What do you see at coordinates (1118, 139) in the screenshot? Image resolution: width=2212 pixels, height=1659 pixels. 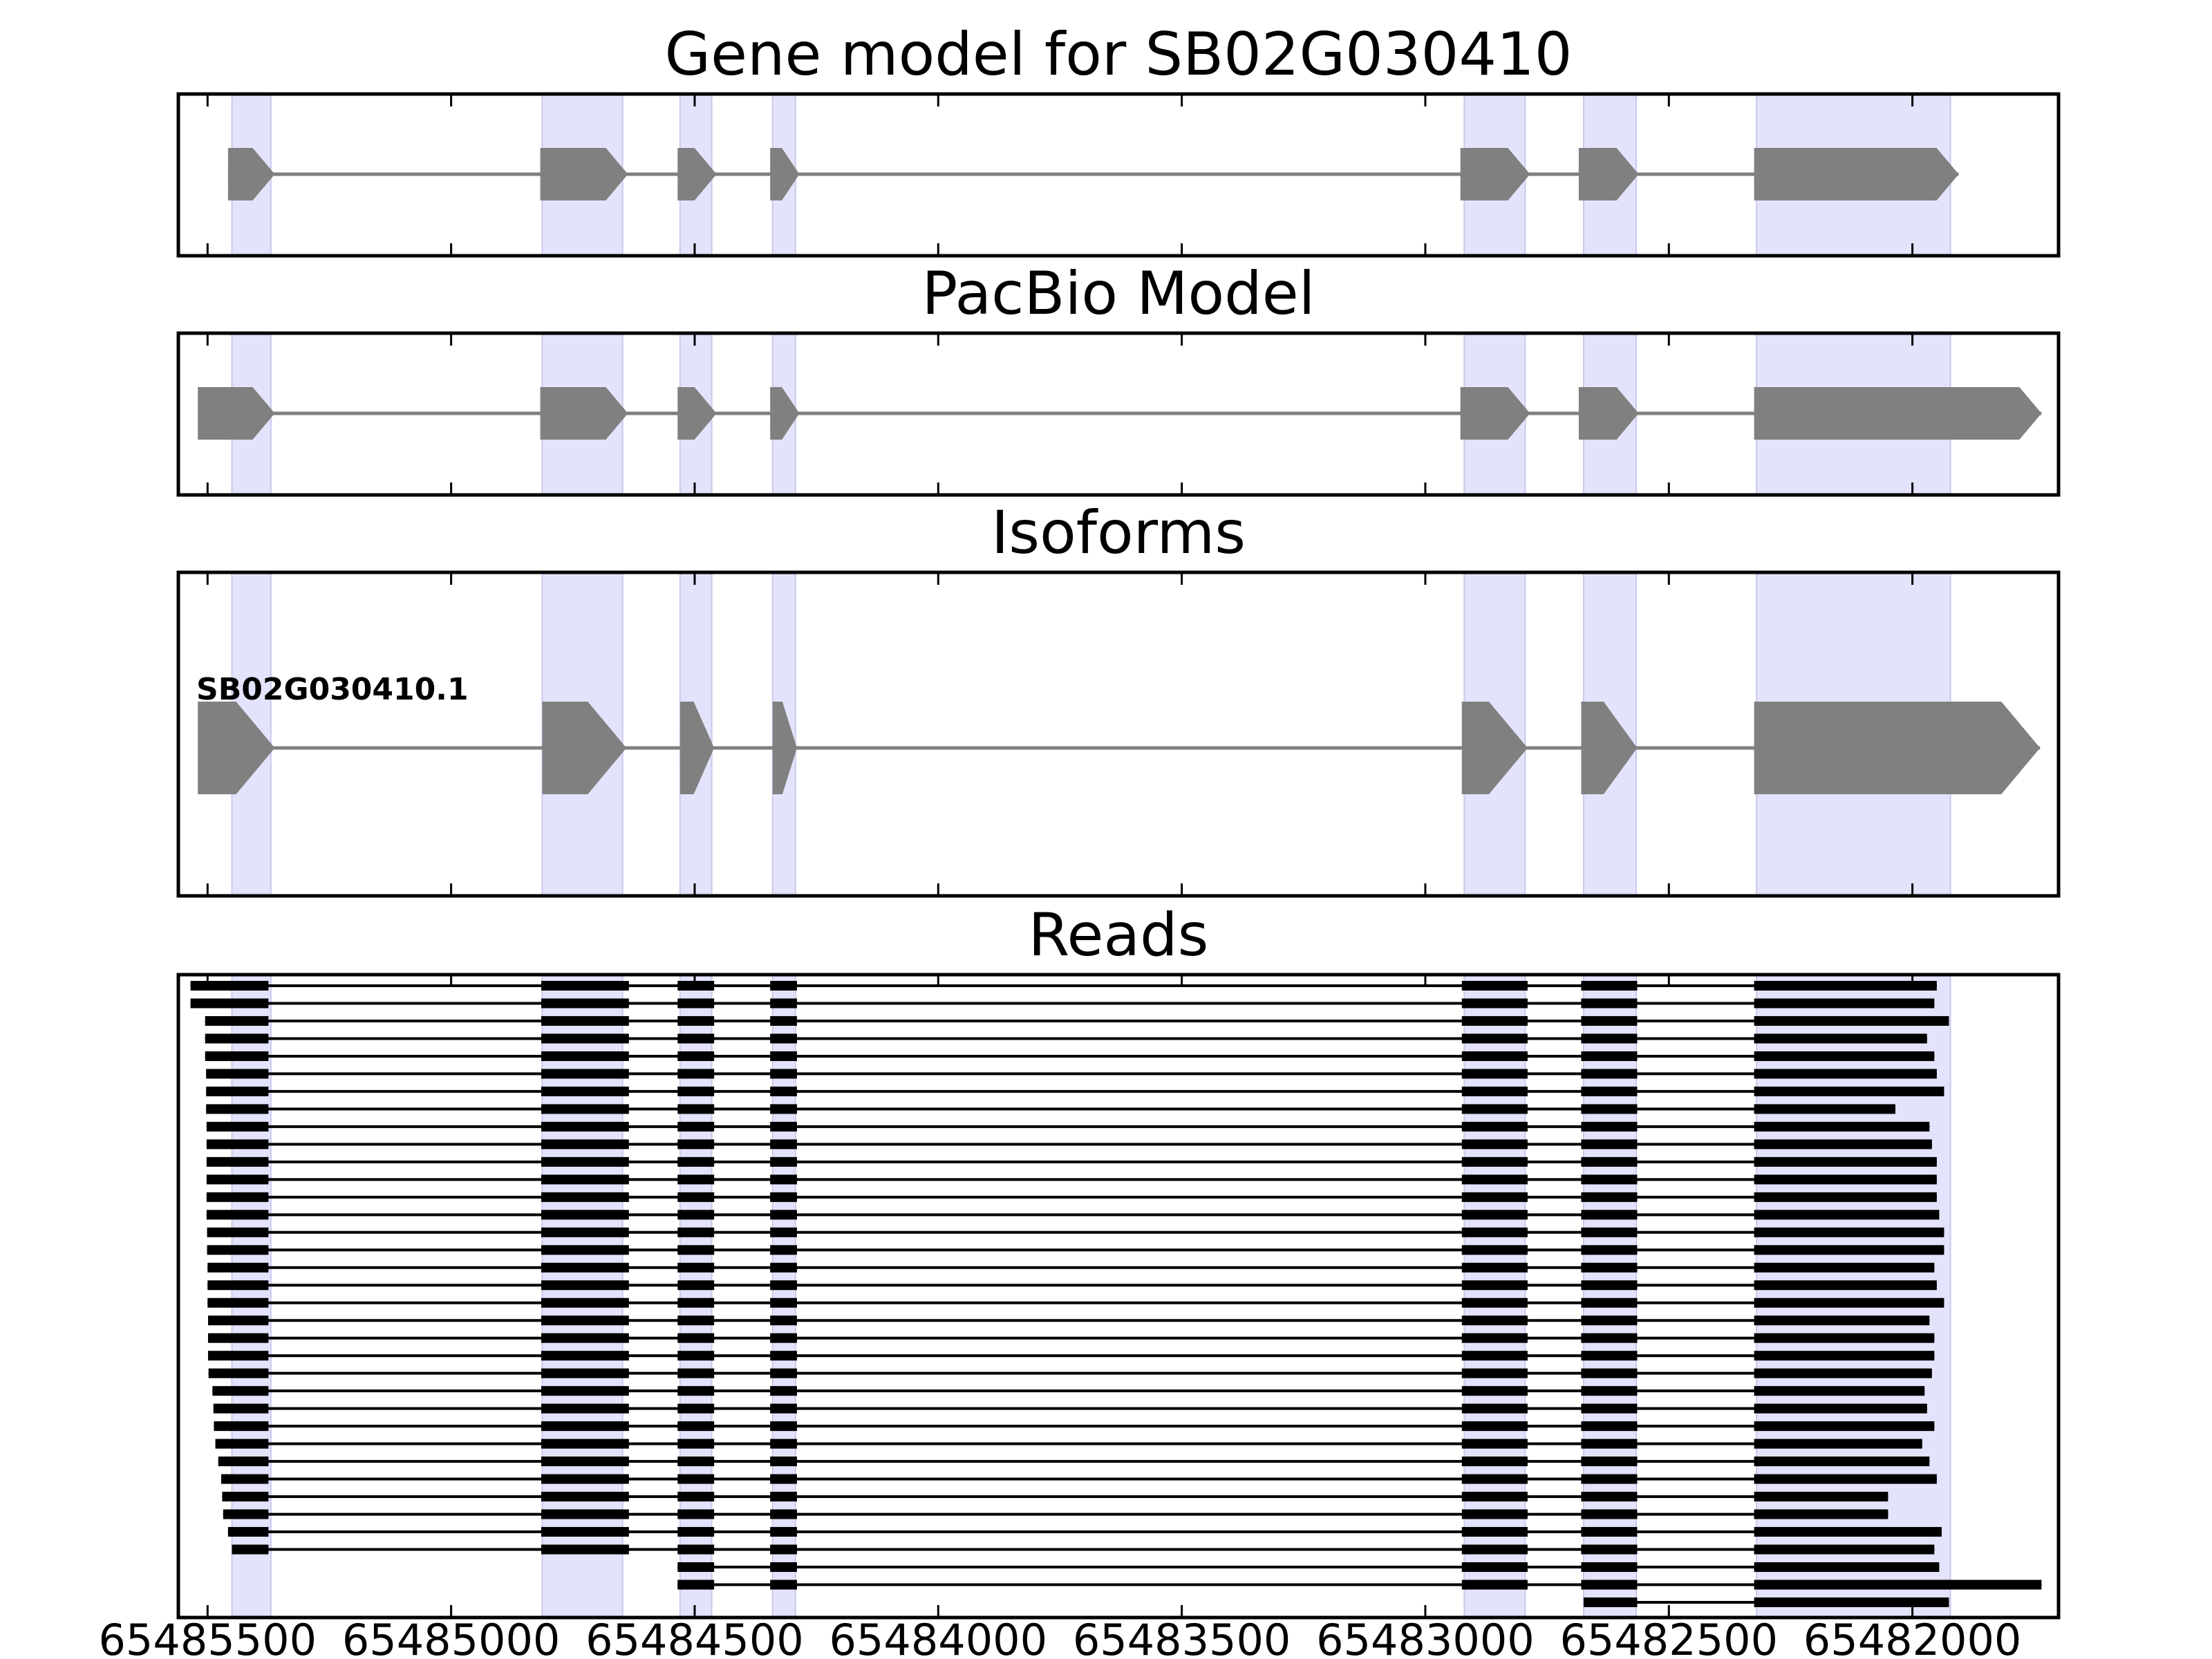 I see `panel-model: Gene model for SB02G030410` at bounding box center [1118, 139].